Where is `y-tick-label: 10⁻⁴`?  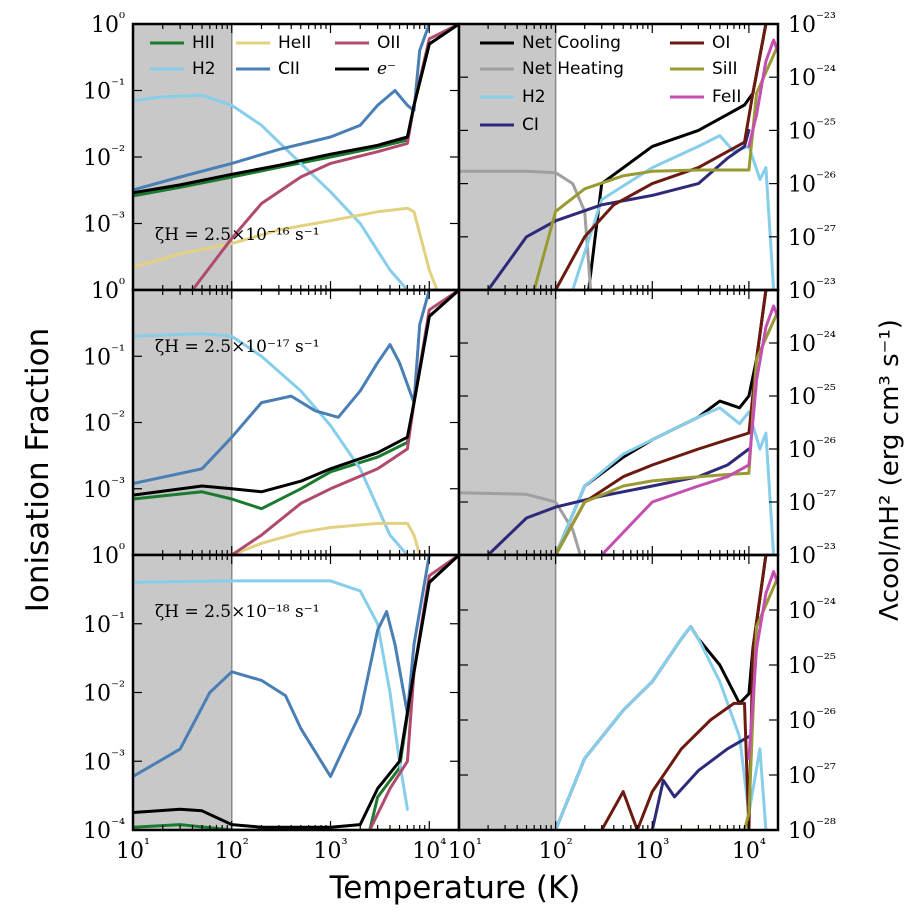
y-tick-label: 10⁻⁴ is located at coordinates (104, 829).